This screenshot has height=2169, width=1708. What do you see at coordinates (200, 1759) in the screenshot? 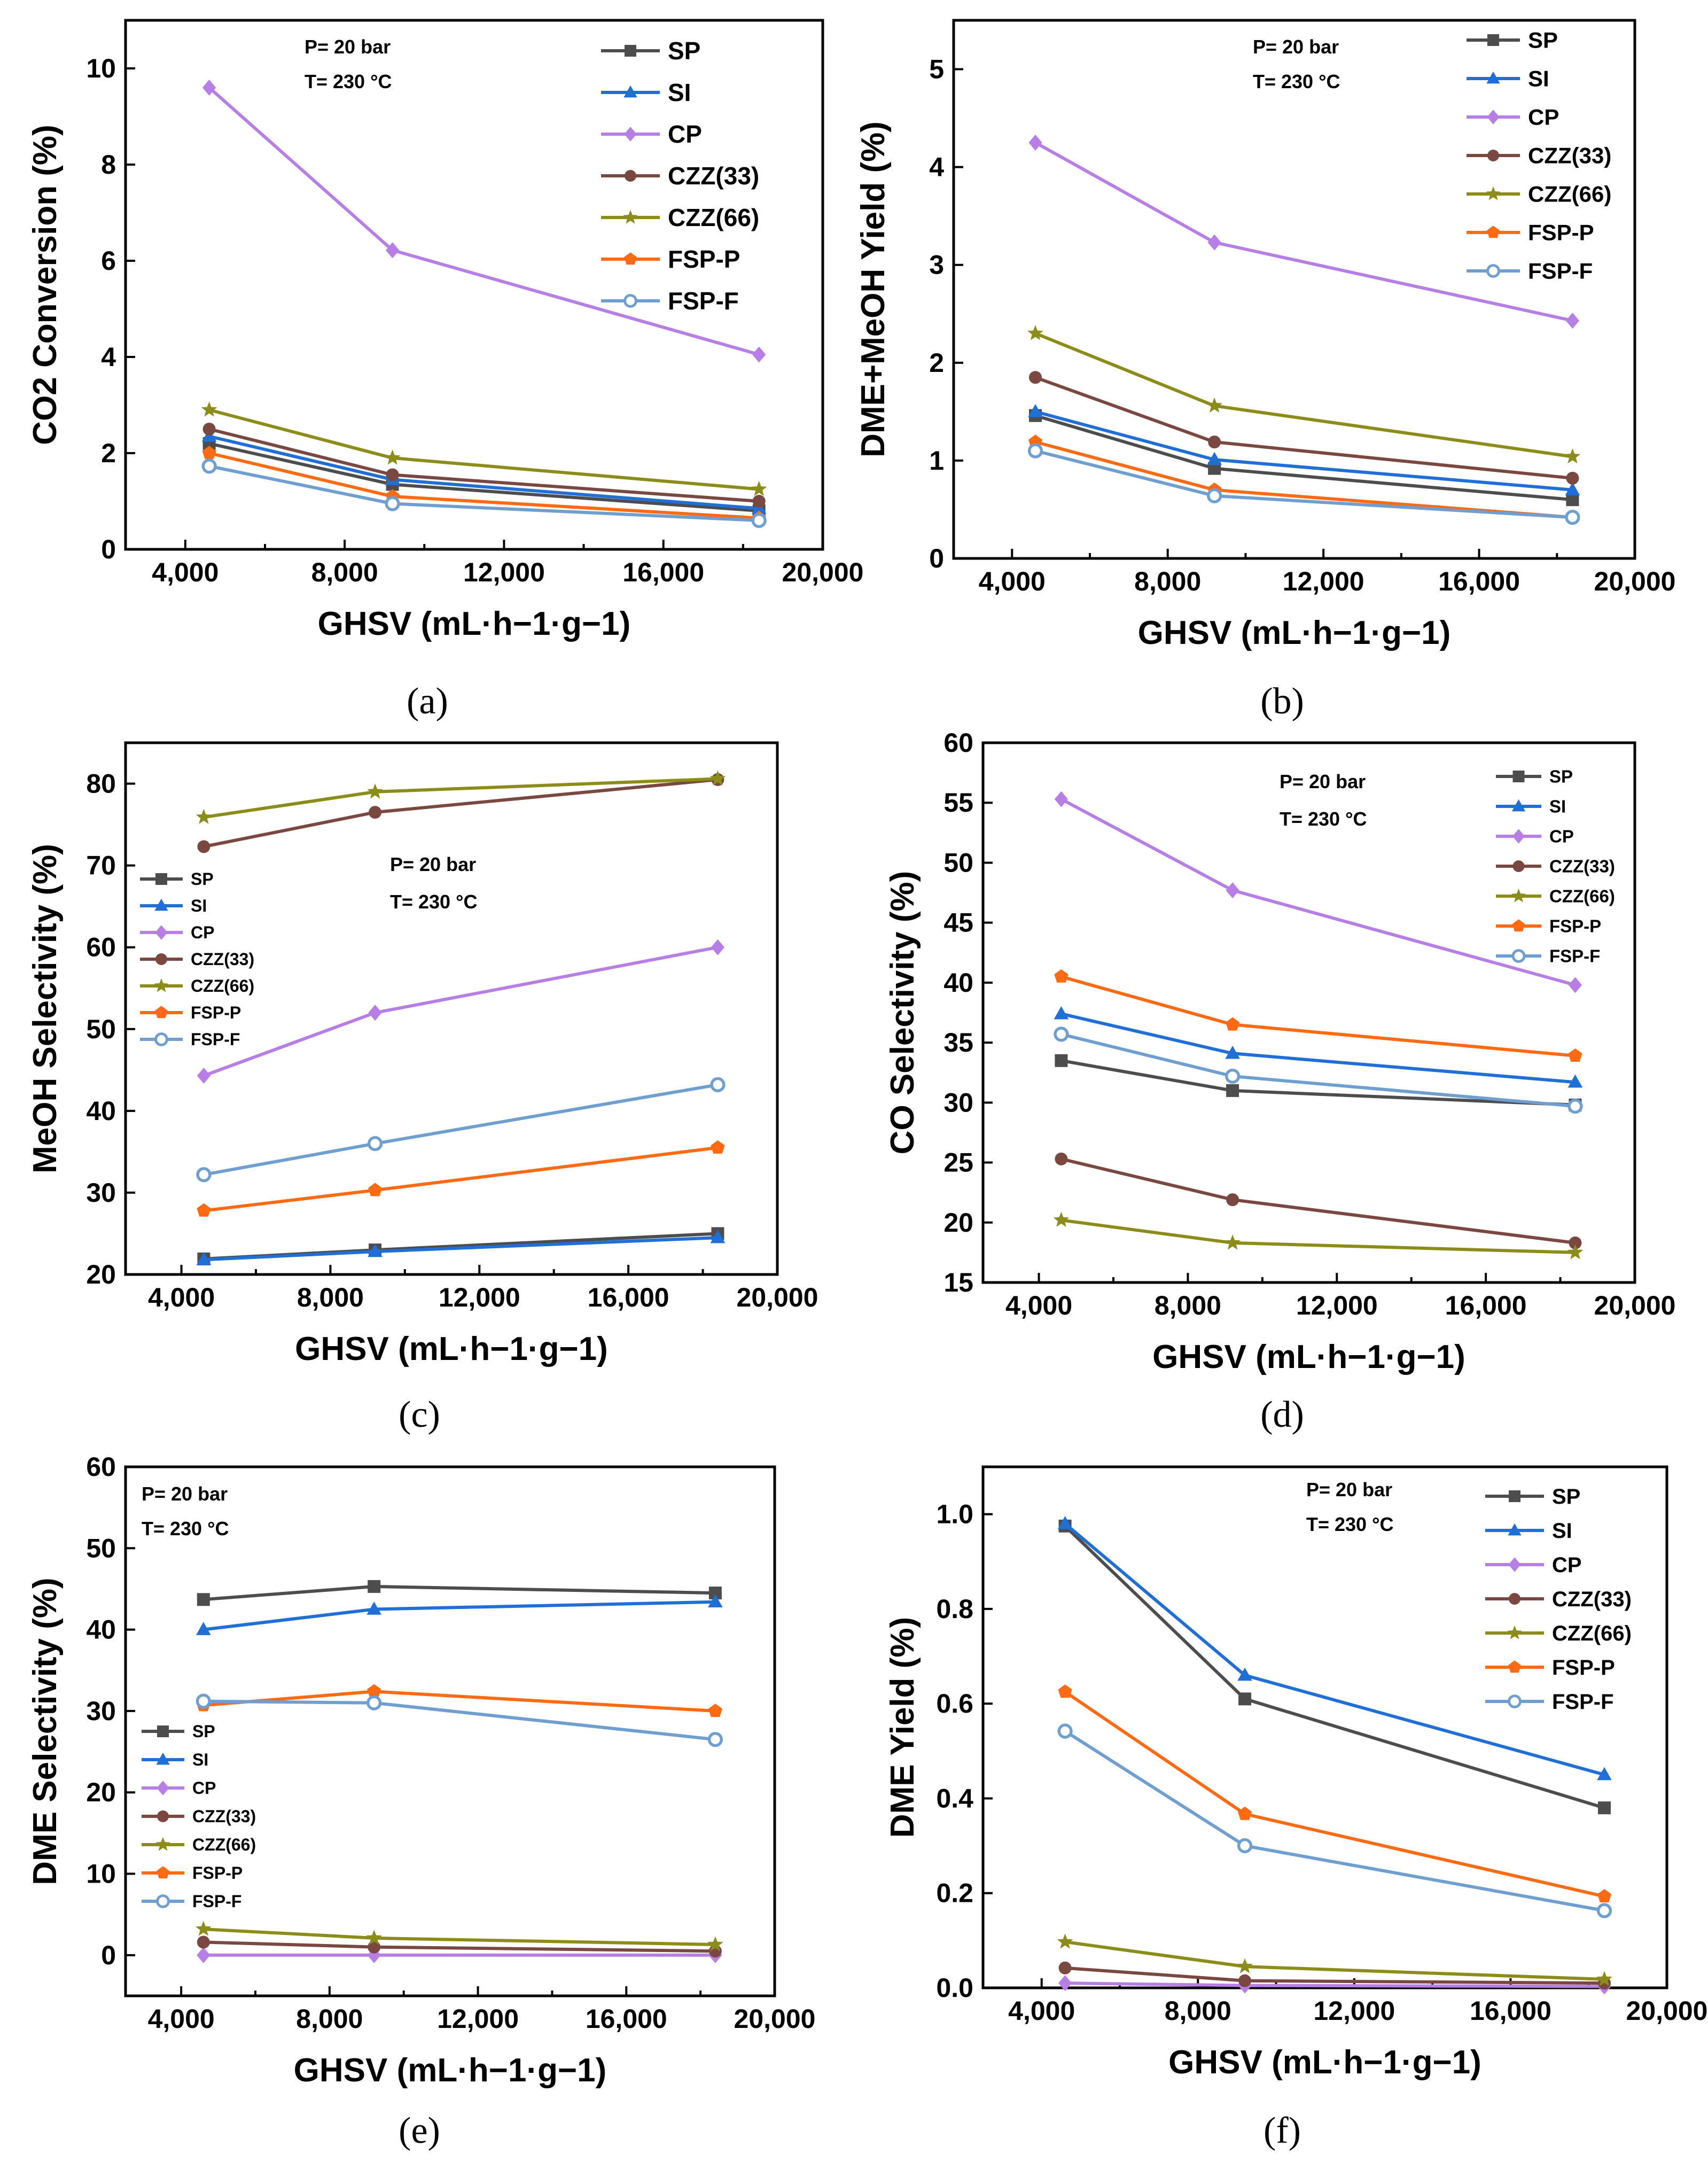
I see `legend-label: SI` at bounding box center [200, 1759].